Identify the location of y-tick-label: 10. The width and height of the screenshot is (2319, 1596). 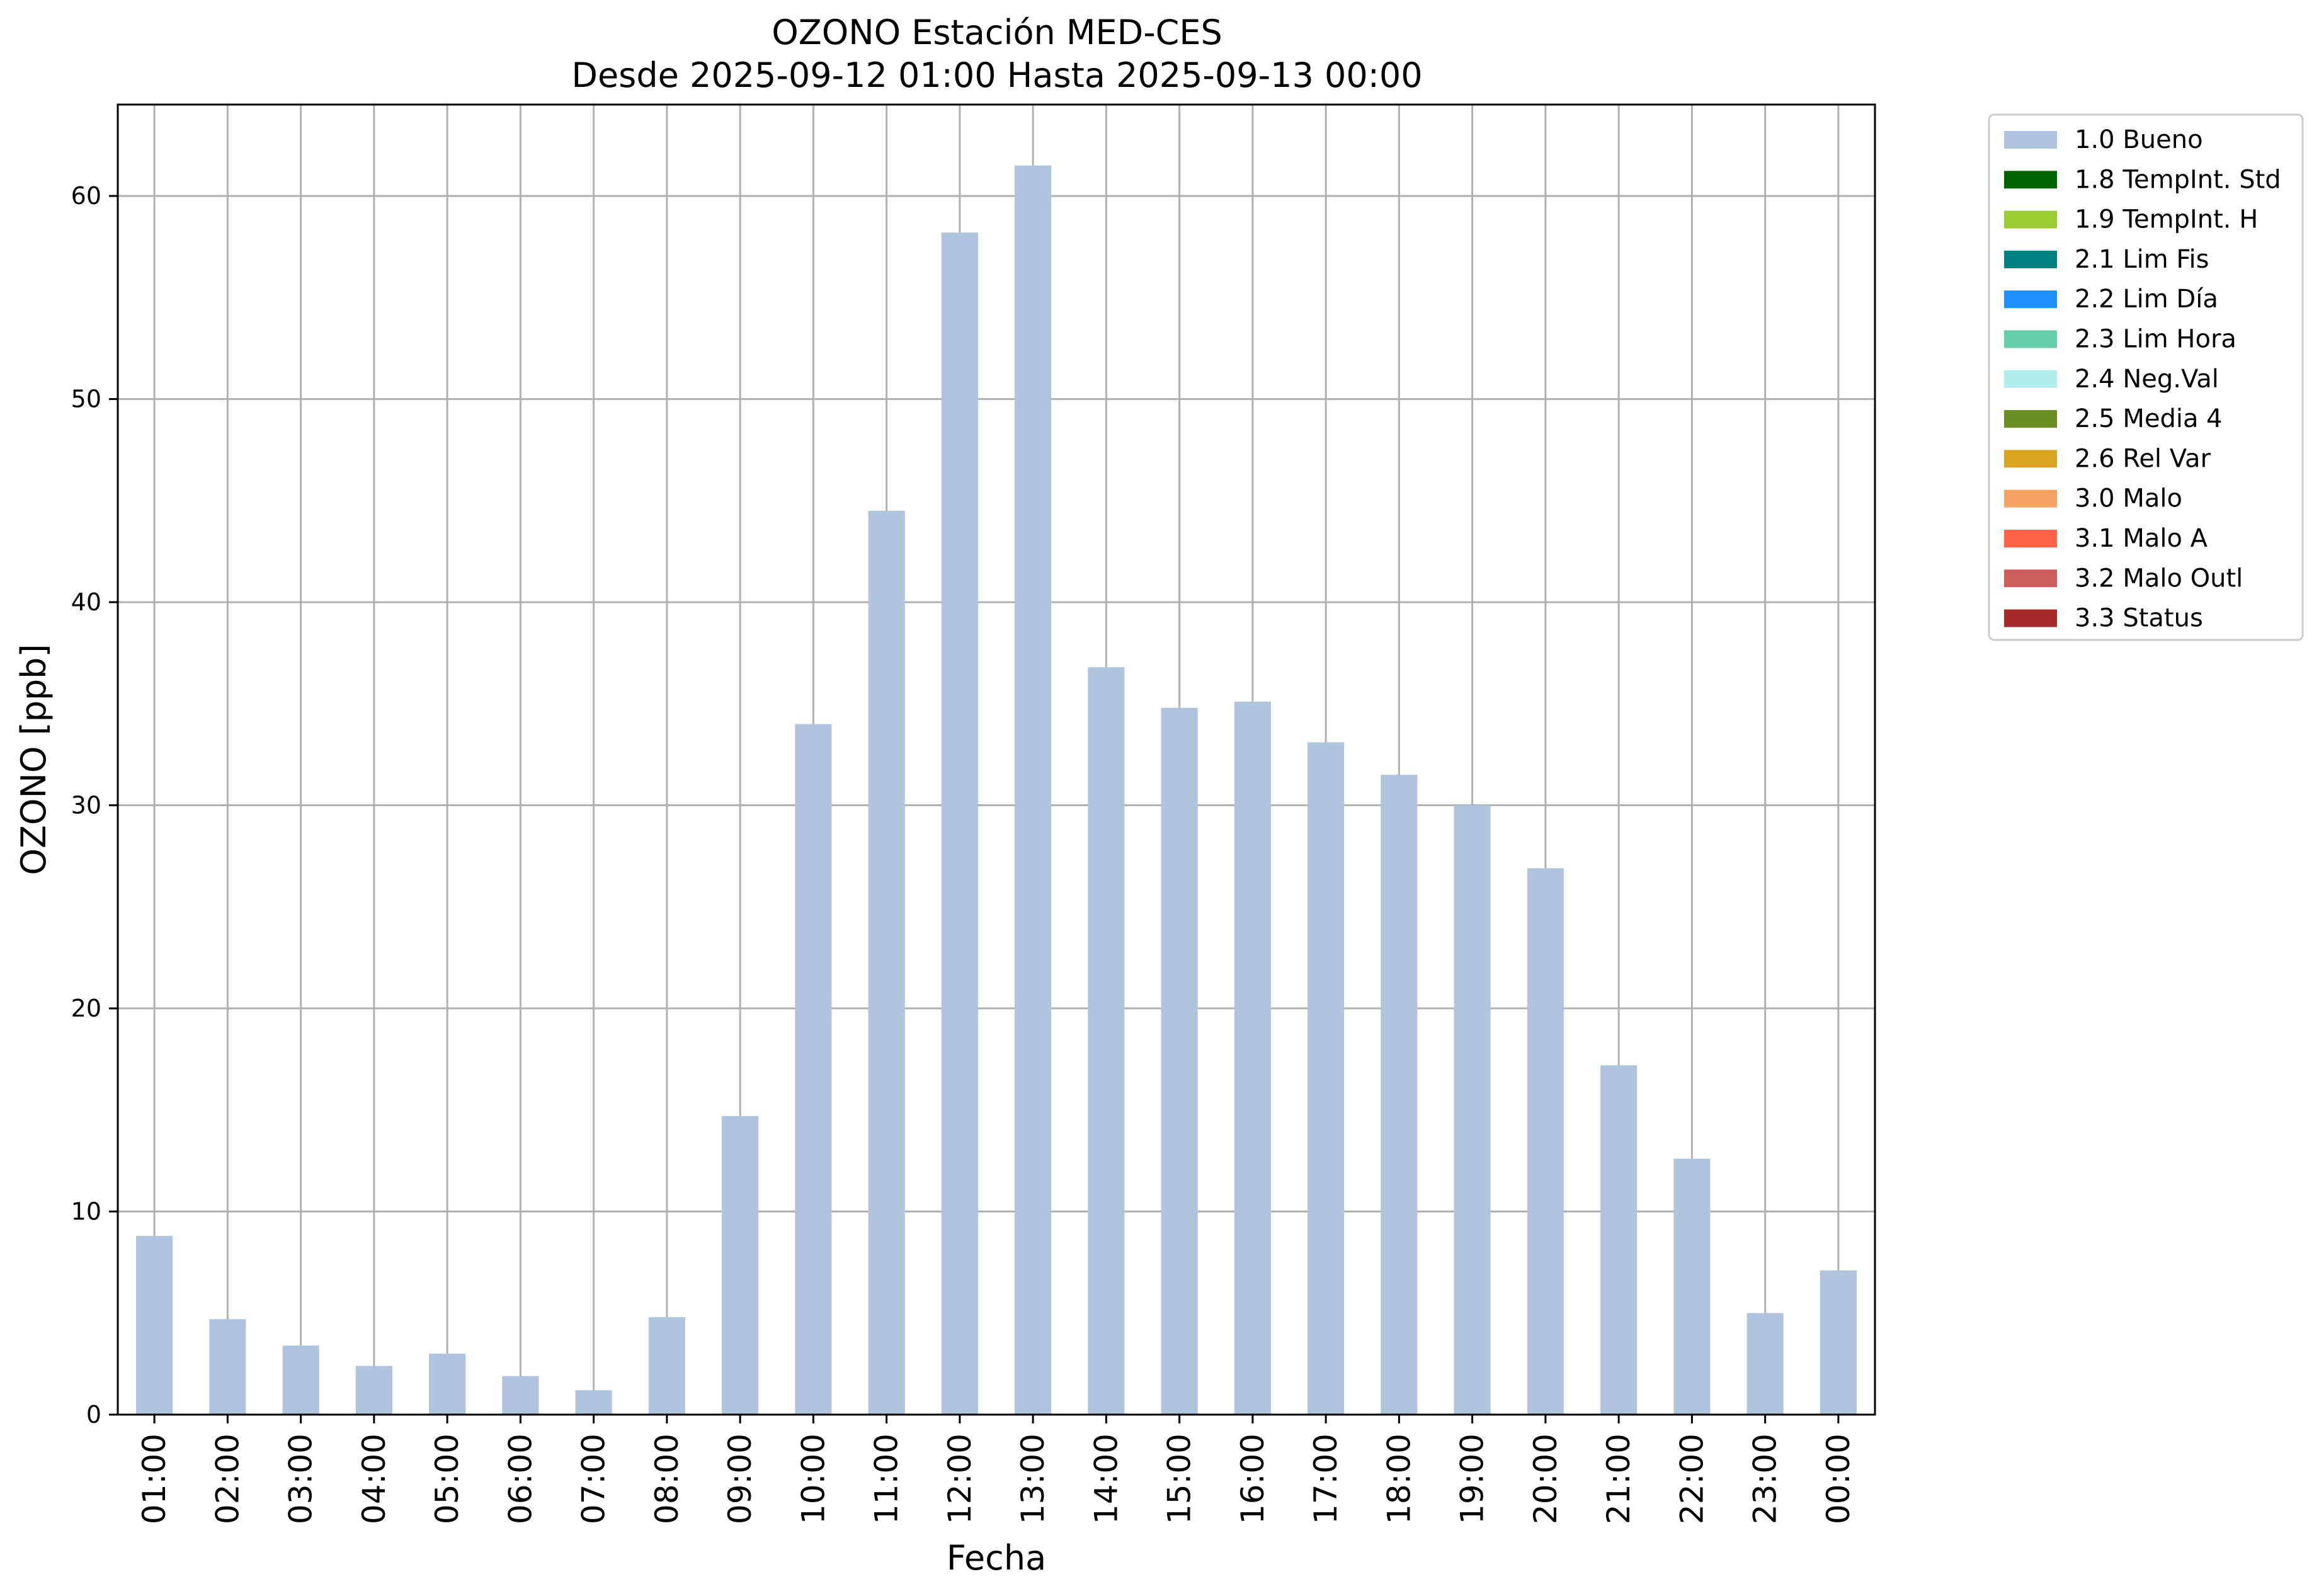
(86, 1212).